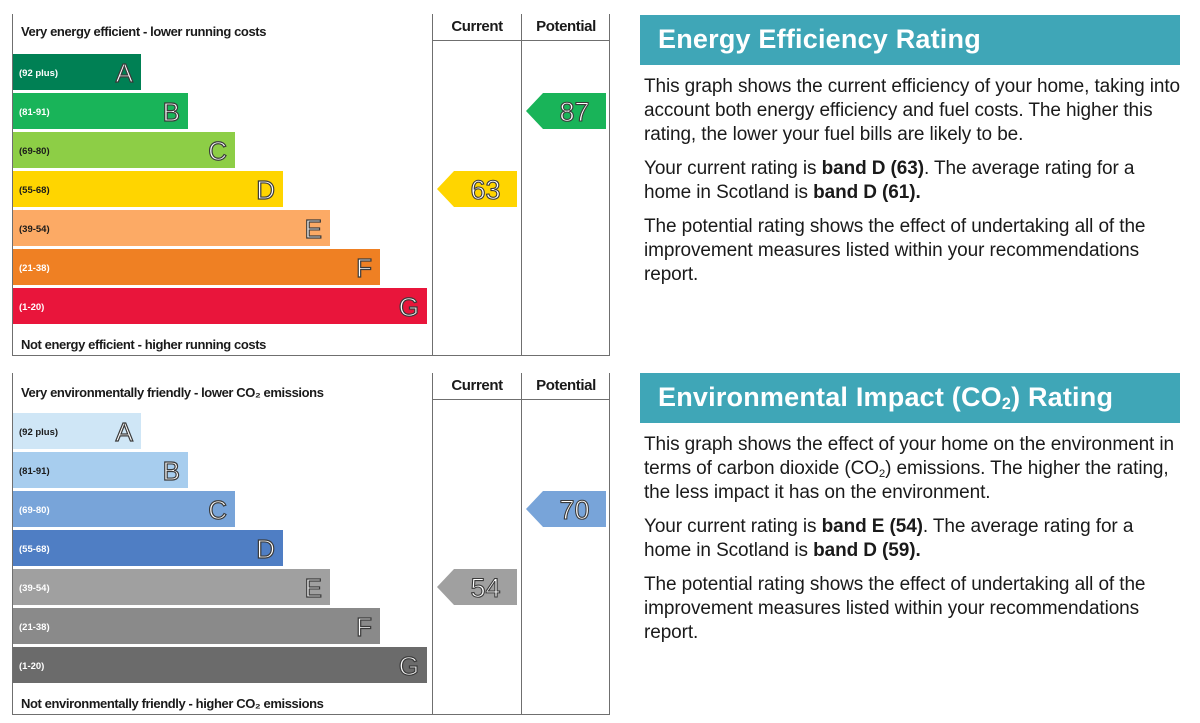 This screenshot has height=723, width=1200. Describe the element at coordinates (910, 40) in the screenshot. I see `panel-title: Energy Efficiency Rating` at that location.